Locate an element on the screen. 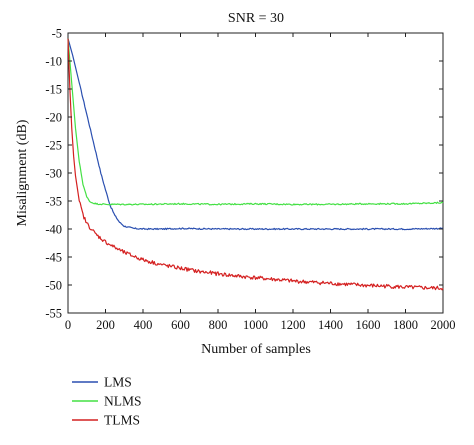 The height and width of the screenshot is (445, 474). y-tick-label: -20 is located at coordinates (53, 118).